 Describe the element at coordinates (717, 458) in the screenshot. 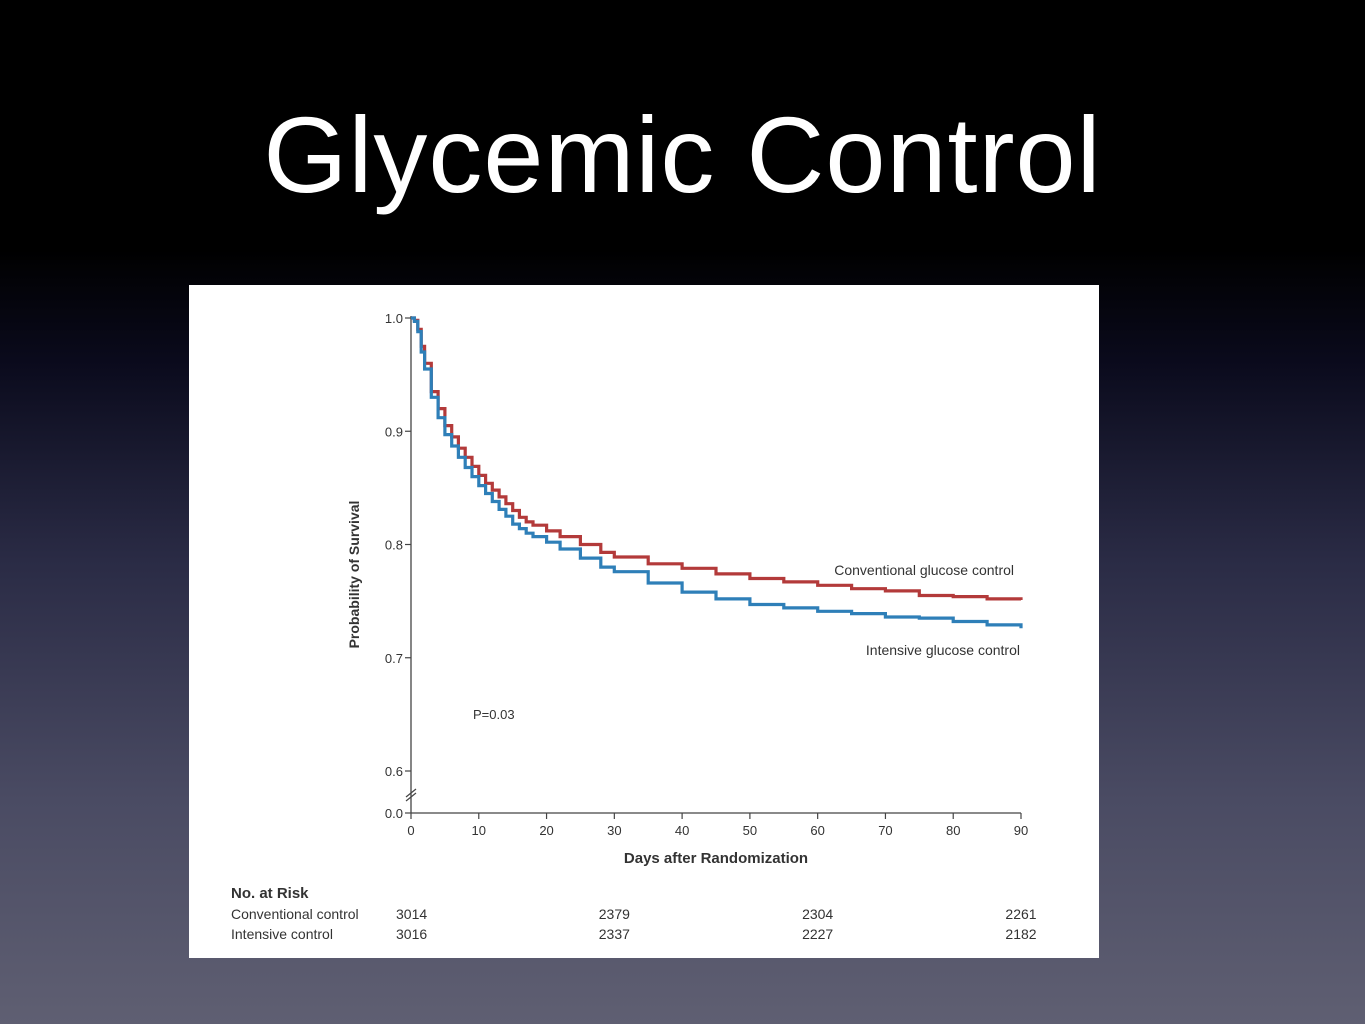

I see `conventional-series-line` at that location.